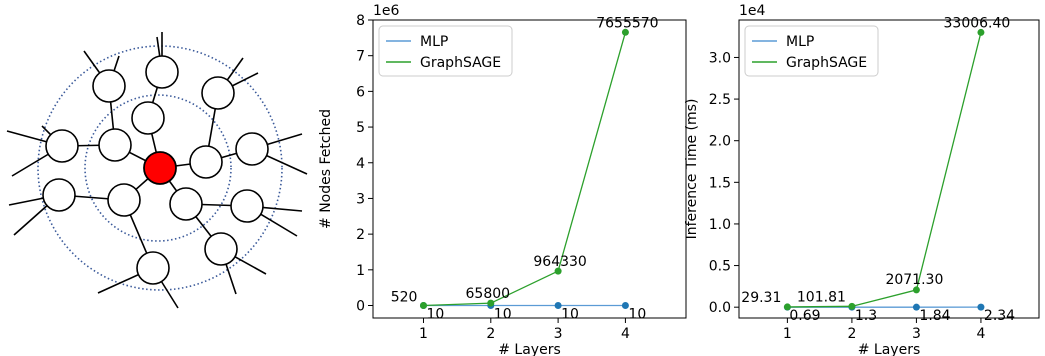 The image size is (1045, 356). I want to click on data-label: 101.81, so click(821, 297).